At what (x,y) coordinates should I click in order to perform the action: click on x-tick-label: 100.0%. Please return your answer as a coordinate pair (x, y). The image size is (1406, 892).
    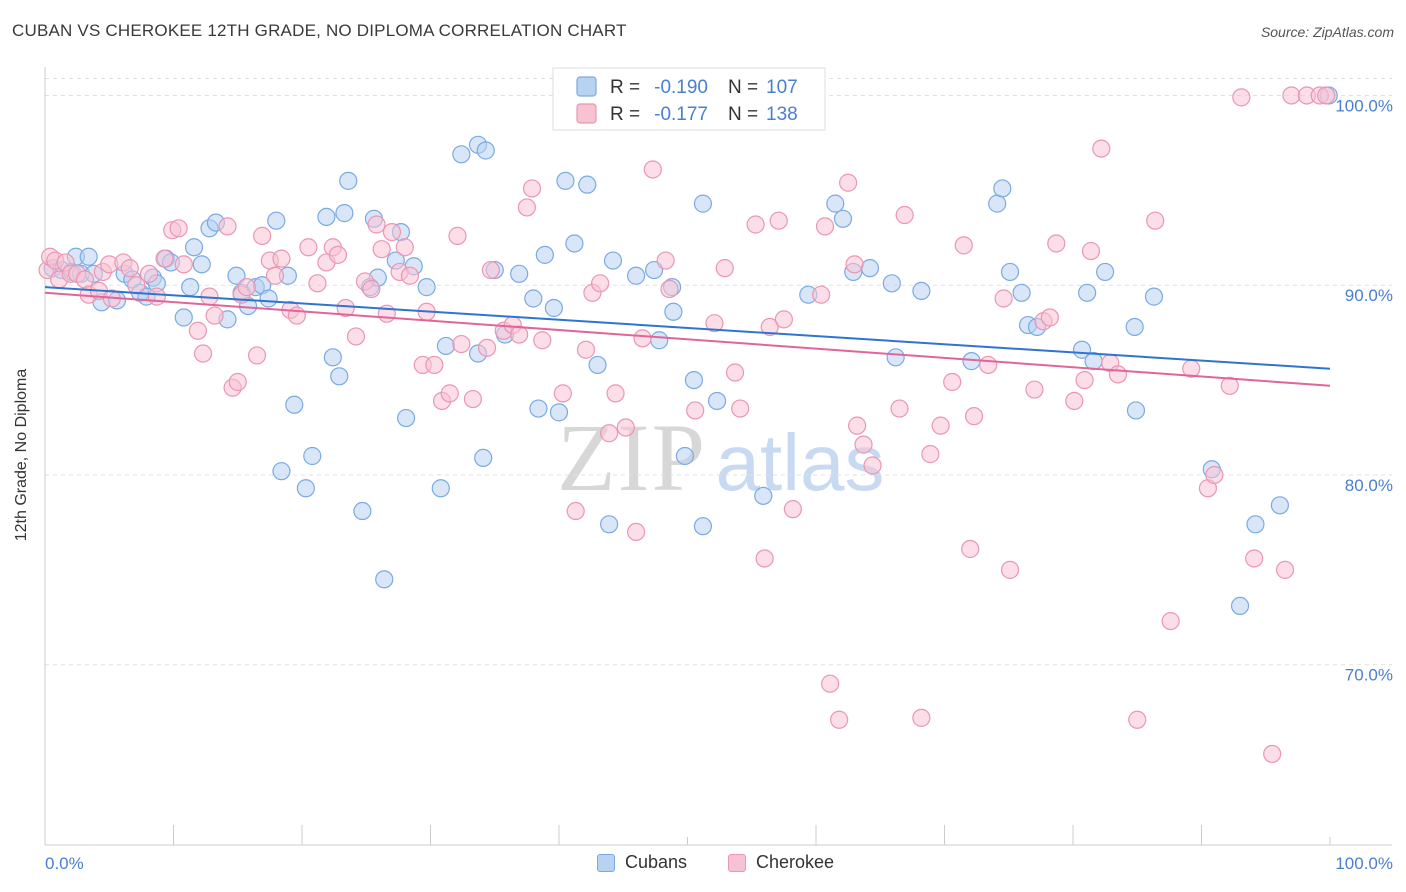
    Looking at the image, I should click on (1364, 863).